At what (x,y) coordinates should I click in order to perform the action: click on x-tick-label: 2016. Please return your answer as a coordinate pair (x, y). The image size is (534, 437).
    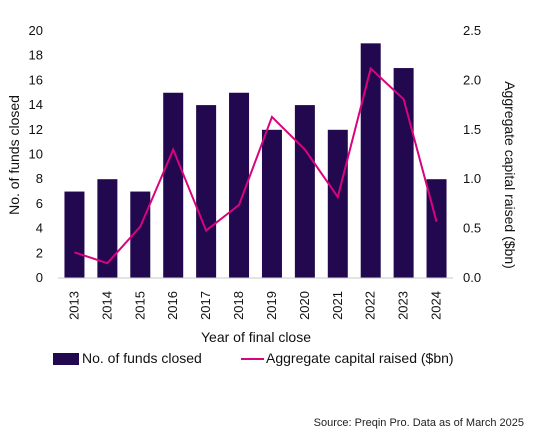
    Looking at the image, I should click on (172, 305).